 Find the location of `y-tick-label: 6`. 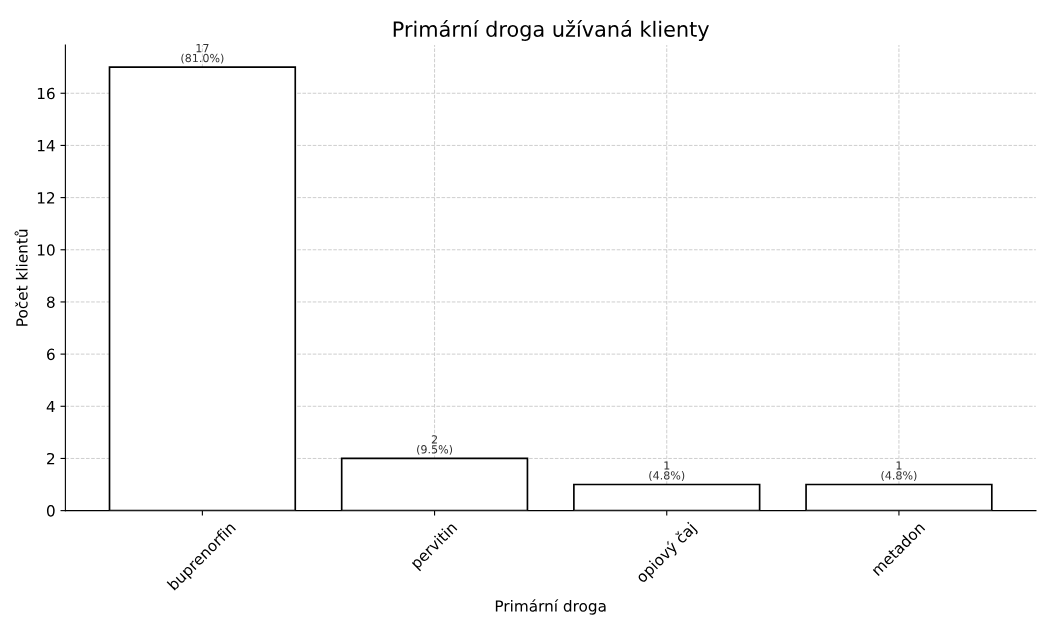

y-tick-label: 6 is located at coordinates (51, 354).